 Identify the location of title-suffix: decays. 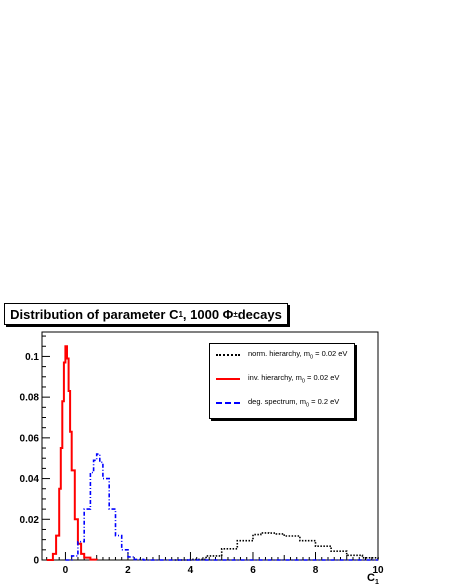
(259, 314).